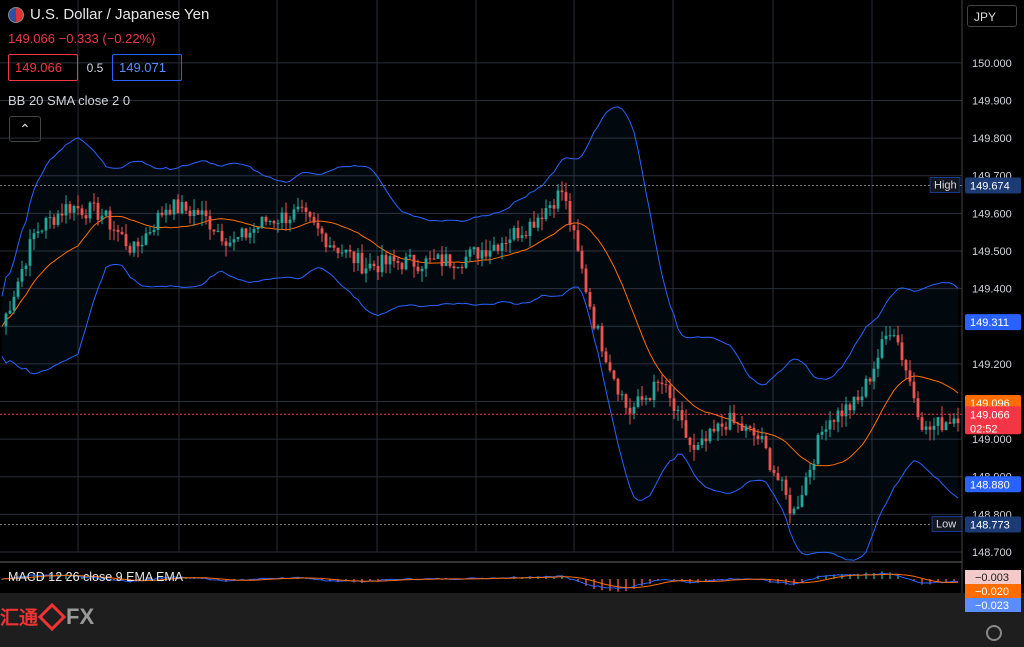  Describe the element at coordinates (147, 67) in the screenshot. I see `ask-button: 149.071` at that location.